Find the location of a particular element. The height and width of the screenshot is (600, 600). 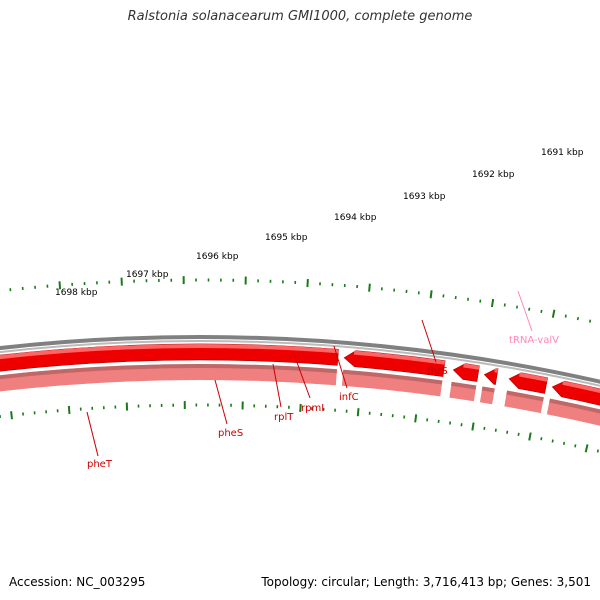

gene-label-pheS: pheS is located at coordinates (230, 433).